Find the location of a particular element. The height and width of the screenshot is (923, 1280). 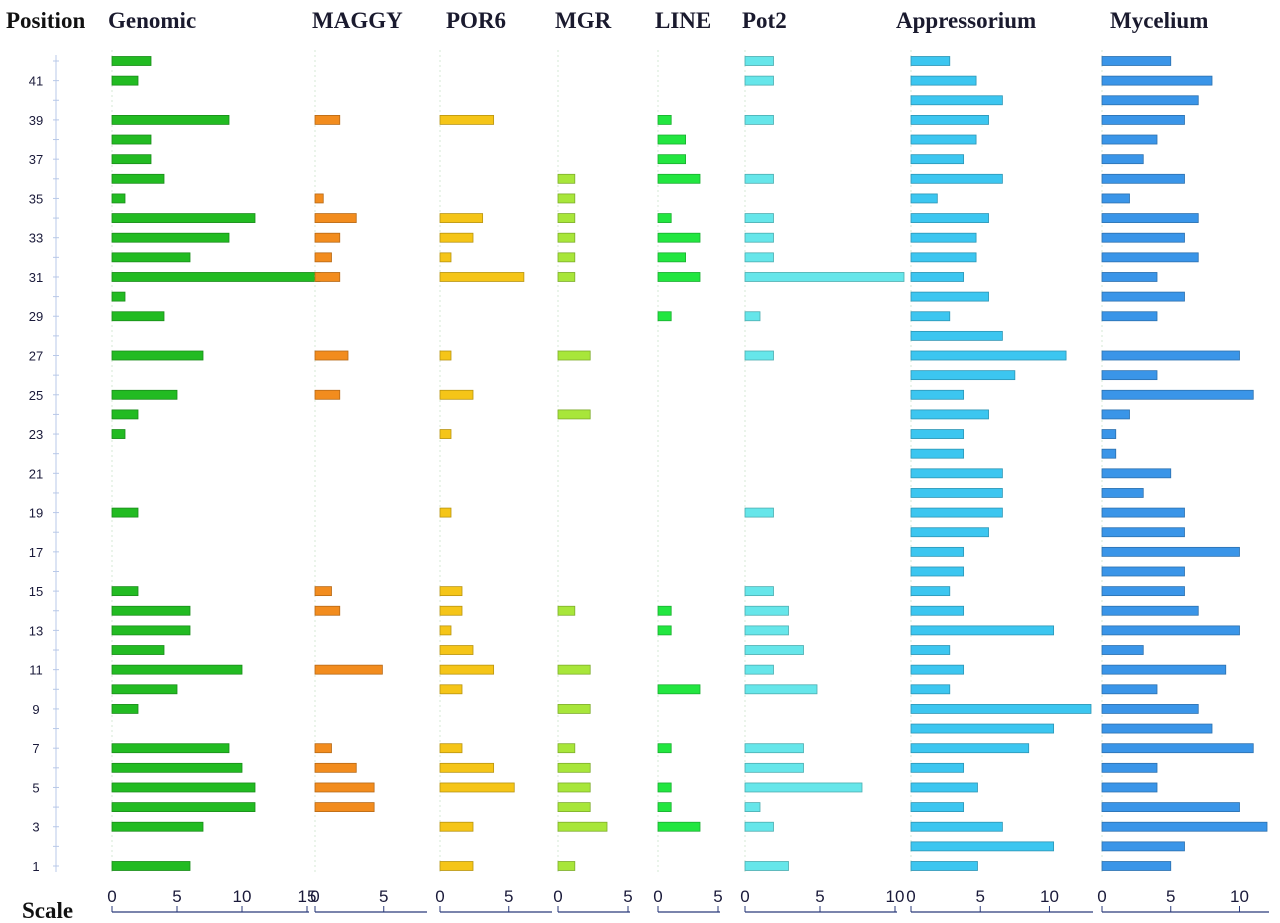

position-tick-label: 21 is located at coordinates (36, 473).